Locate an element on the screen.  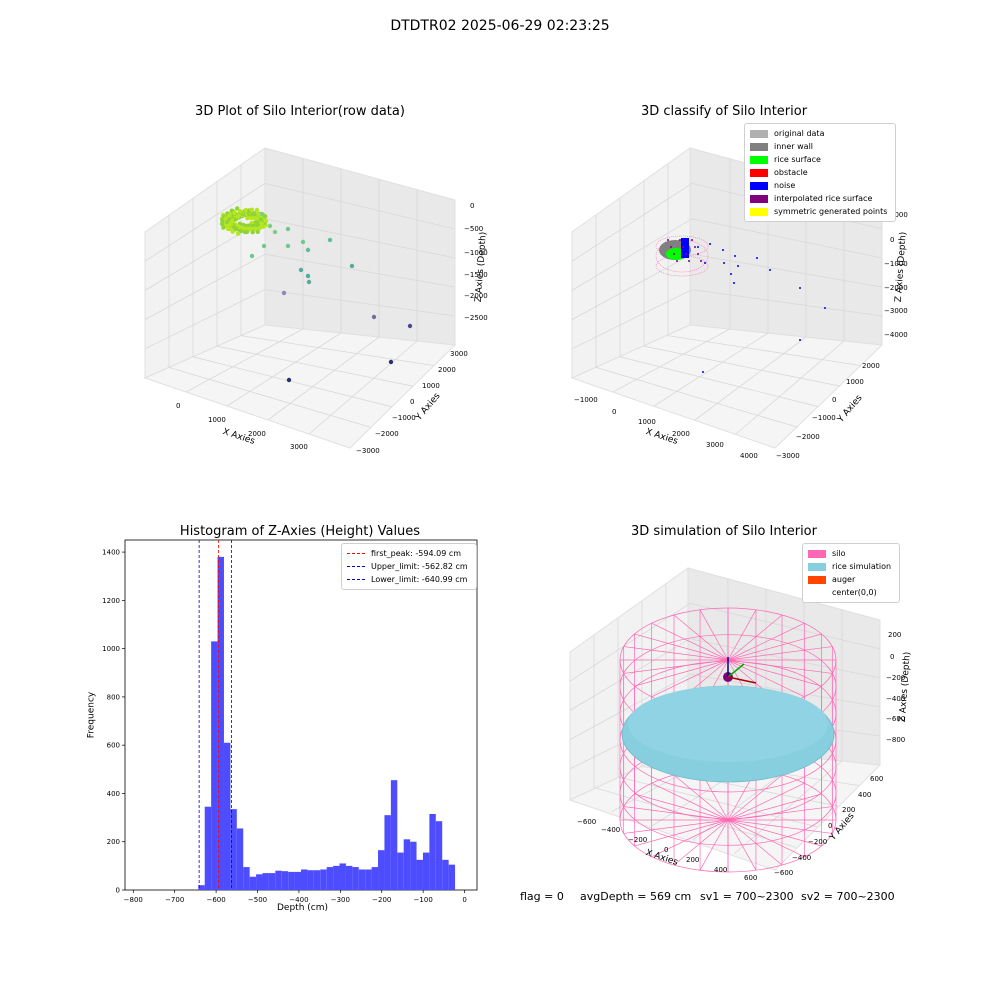
p2-legend-item: symmetric generated points is located at coordinates (820, 211).